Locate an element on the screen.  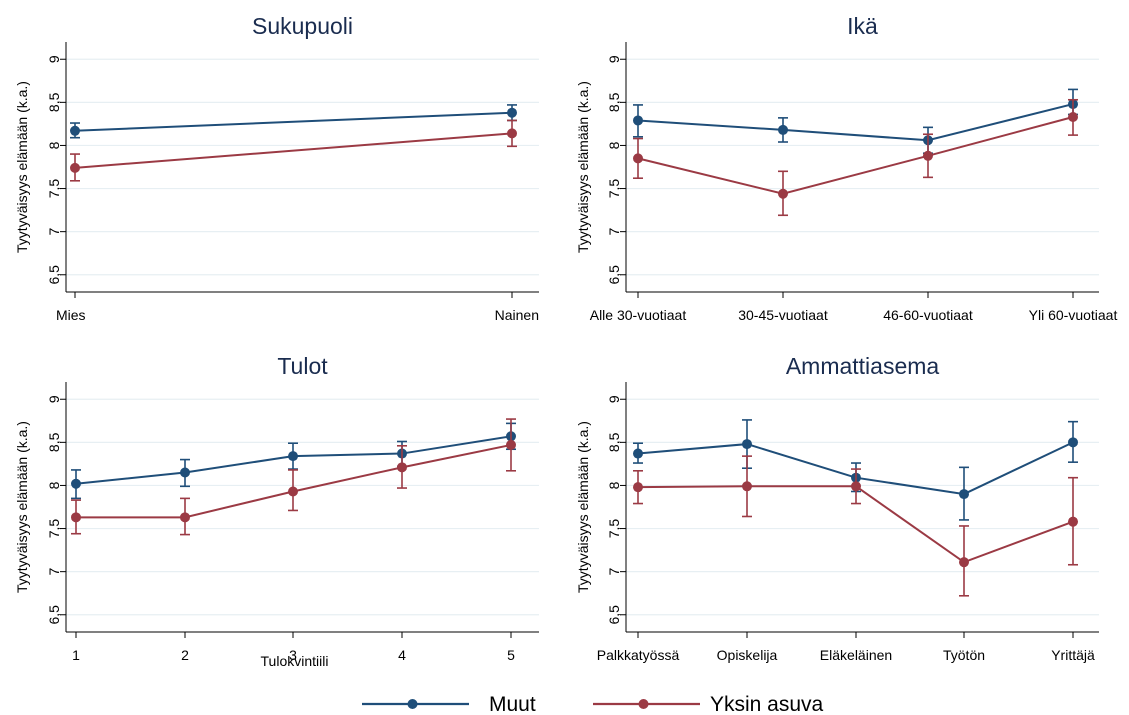
legend-marker-yksin-asuva is located at coordinates (643, 704).